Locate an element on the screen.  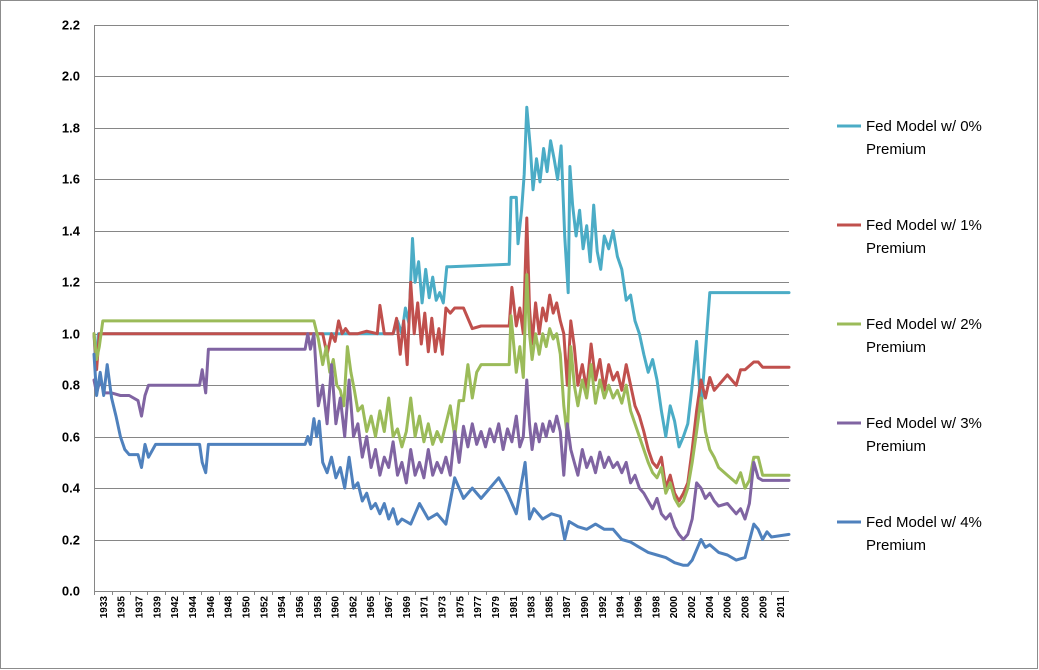
x-tick-label: 1960 is located at coordinates (336, 607).